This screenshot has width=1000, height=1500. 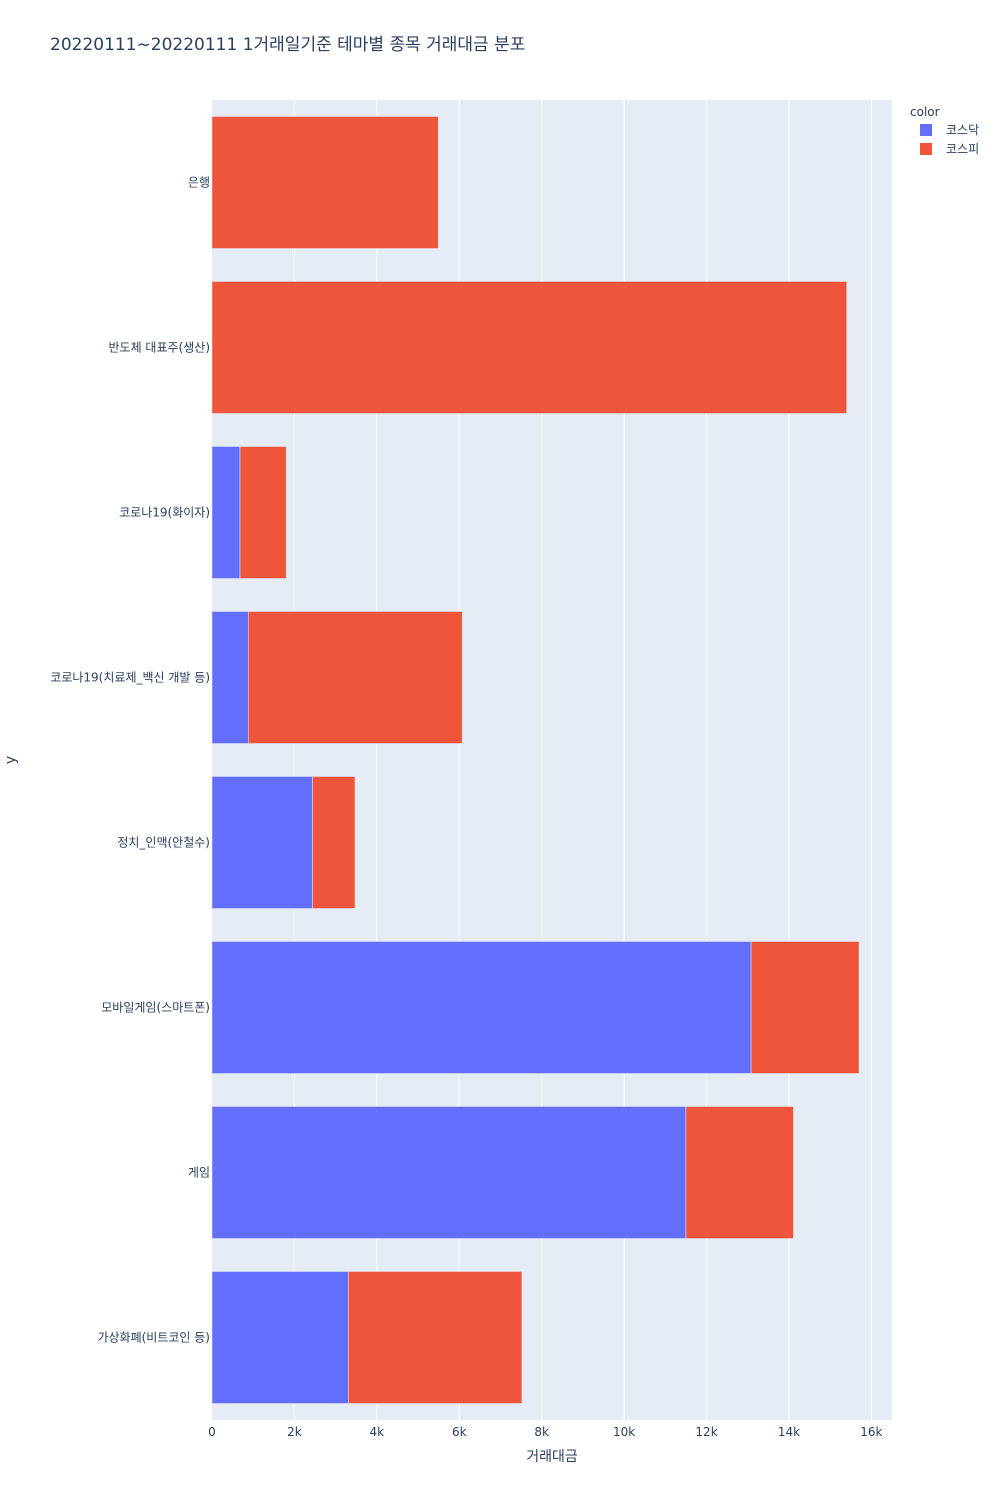 I want to click on x-axis-title: 거래대금, so click(x=552, y=1457).